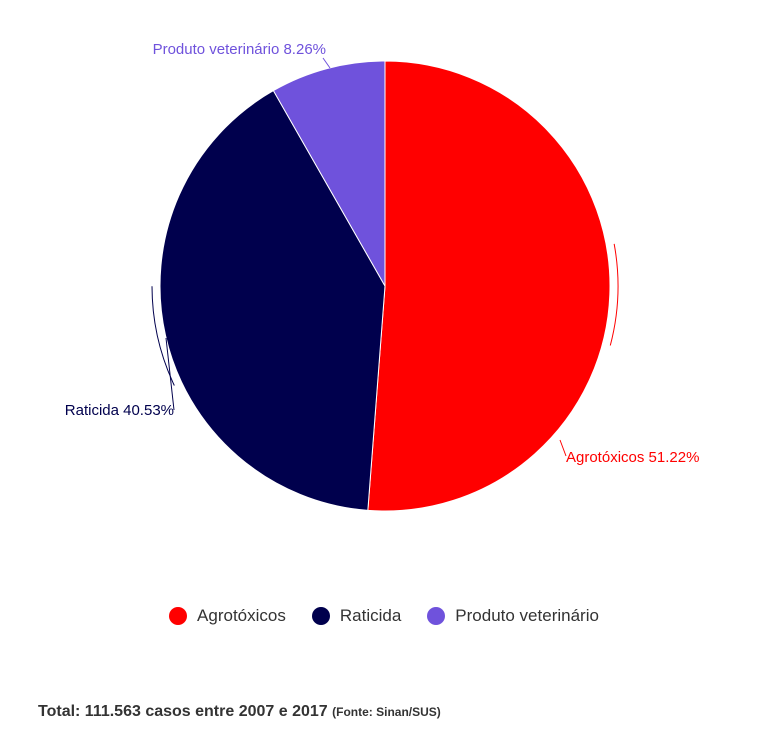 This screenshot has height=735, width=768. I want to click on slice-label-2: Produto veterinário 8.26%, so click(239, 49).